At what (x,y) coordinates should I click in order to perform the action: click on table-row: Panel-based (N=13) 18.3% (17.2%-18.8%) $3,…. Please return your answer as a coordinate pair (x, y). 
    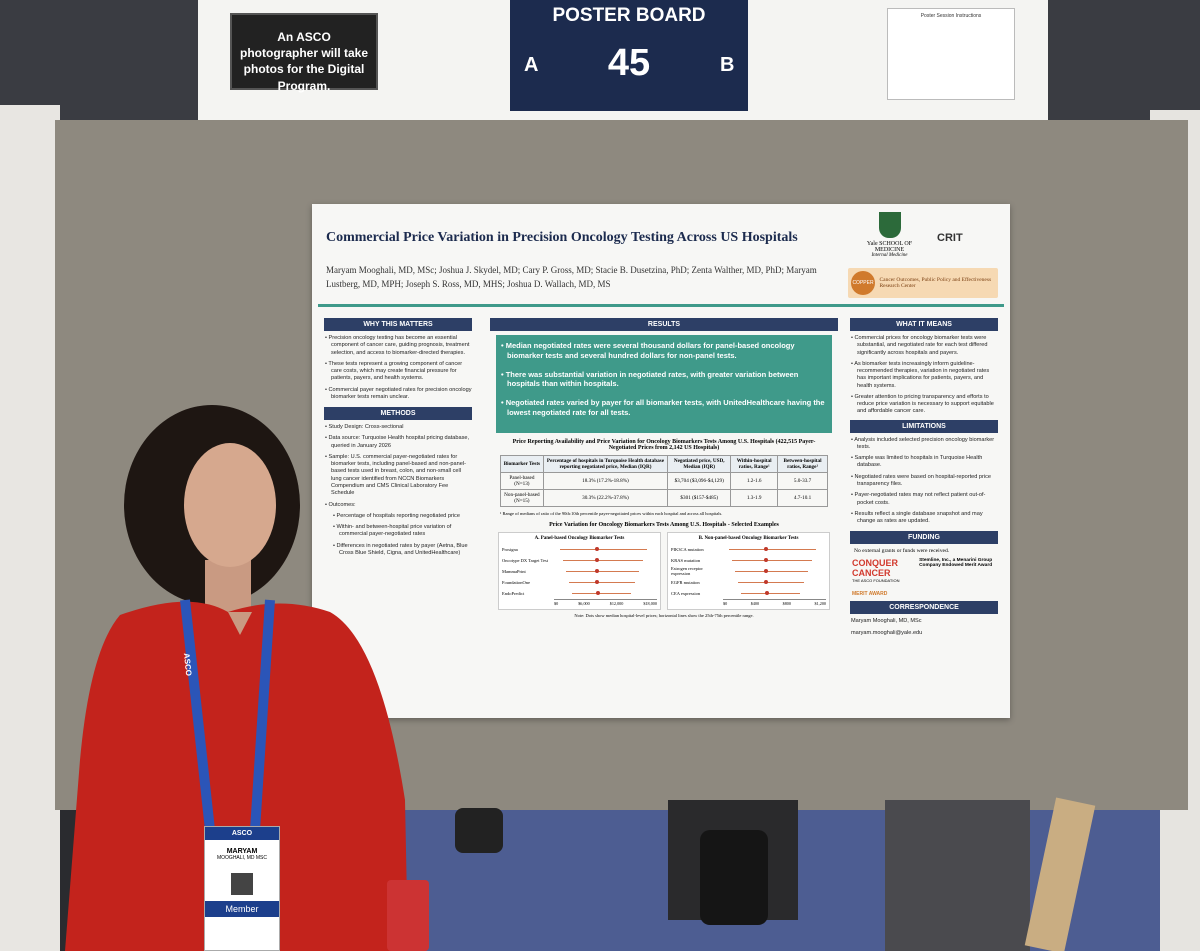
    Looking at the image, I should click on (664, 480).